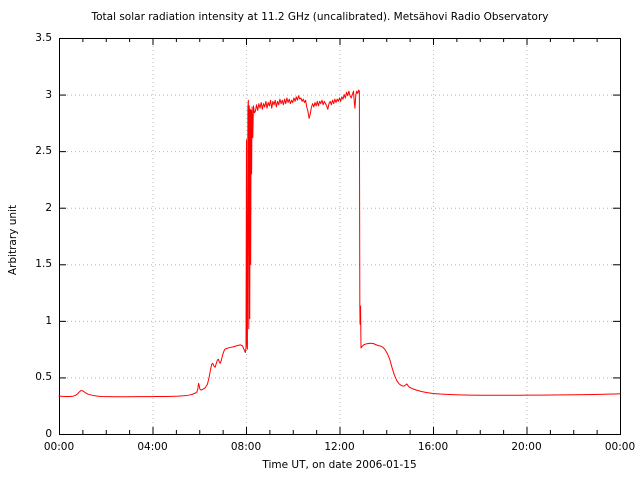 The image size is (640, 480). Describe the element at coordinates (43, 264) in the screenshot. I see `y-tick-label: 1.5` at that location.